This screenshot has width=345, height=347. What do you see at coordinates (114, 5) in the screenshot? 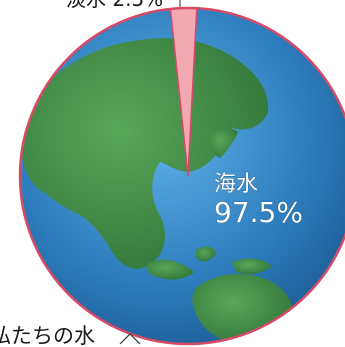
I see `fresh-water-label-cropped: 淡水 2.5%` at bounding box center [114, 5].